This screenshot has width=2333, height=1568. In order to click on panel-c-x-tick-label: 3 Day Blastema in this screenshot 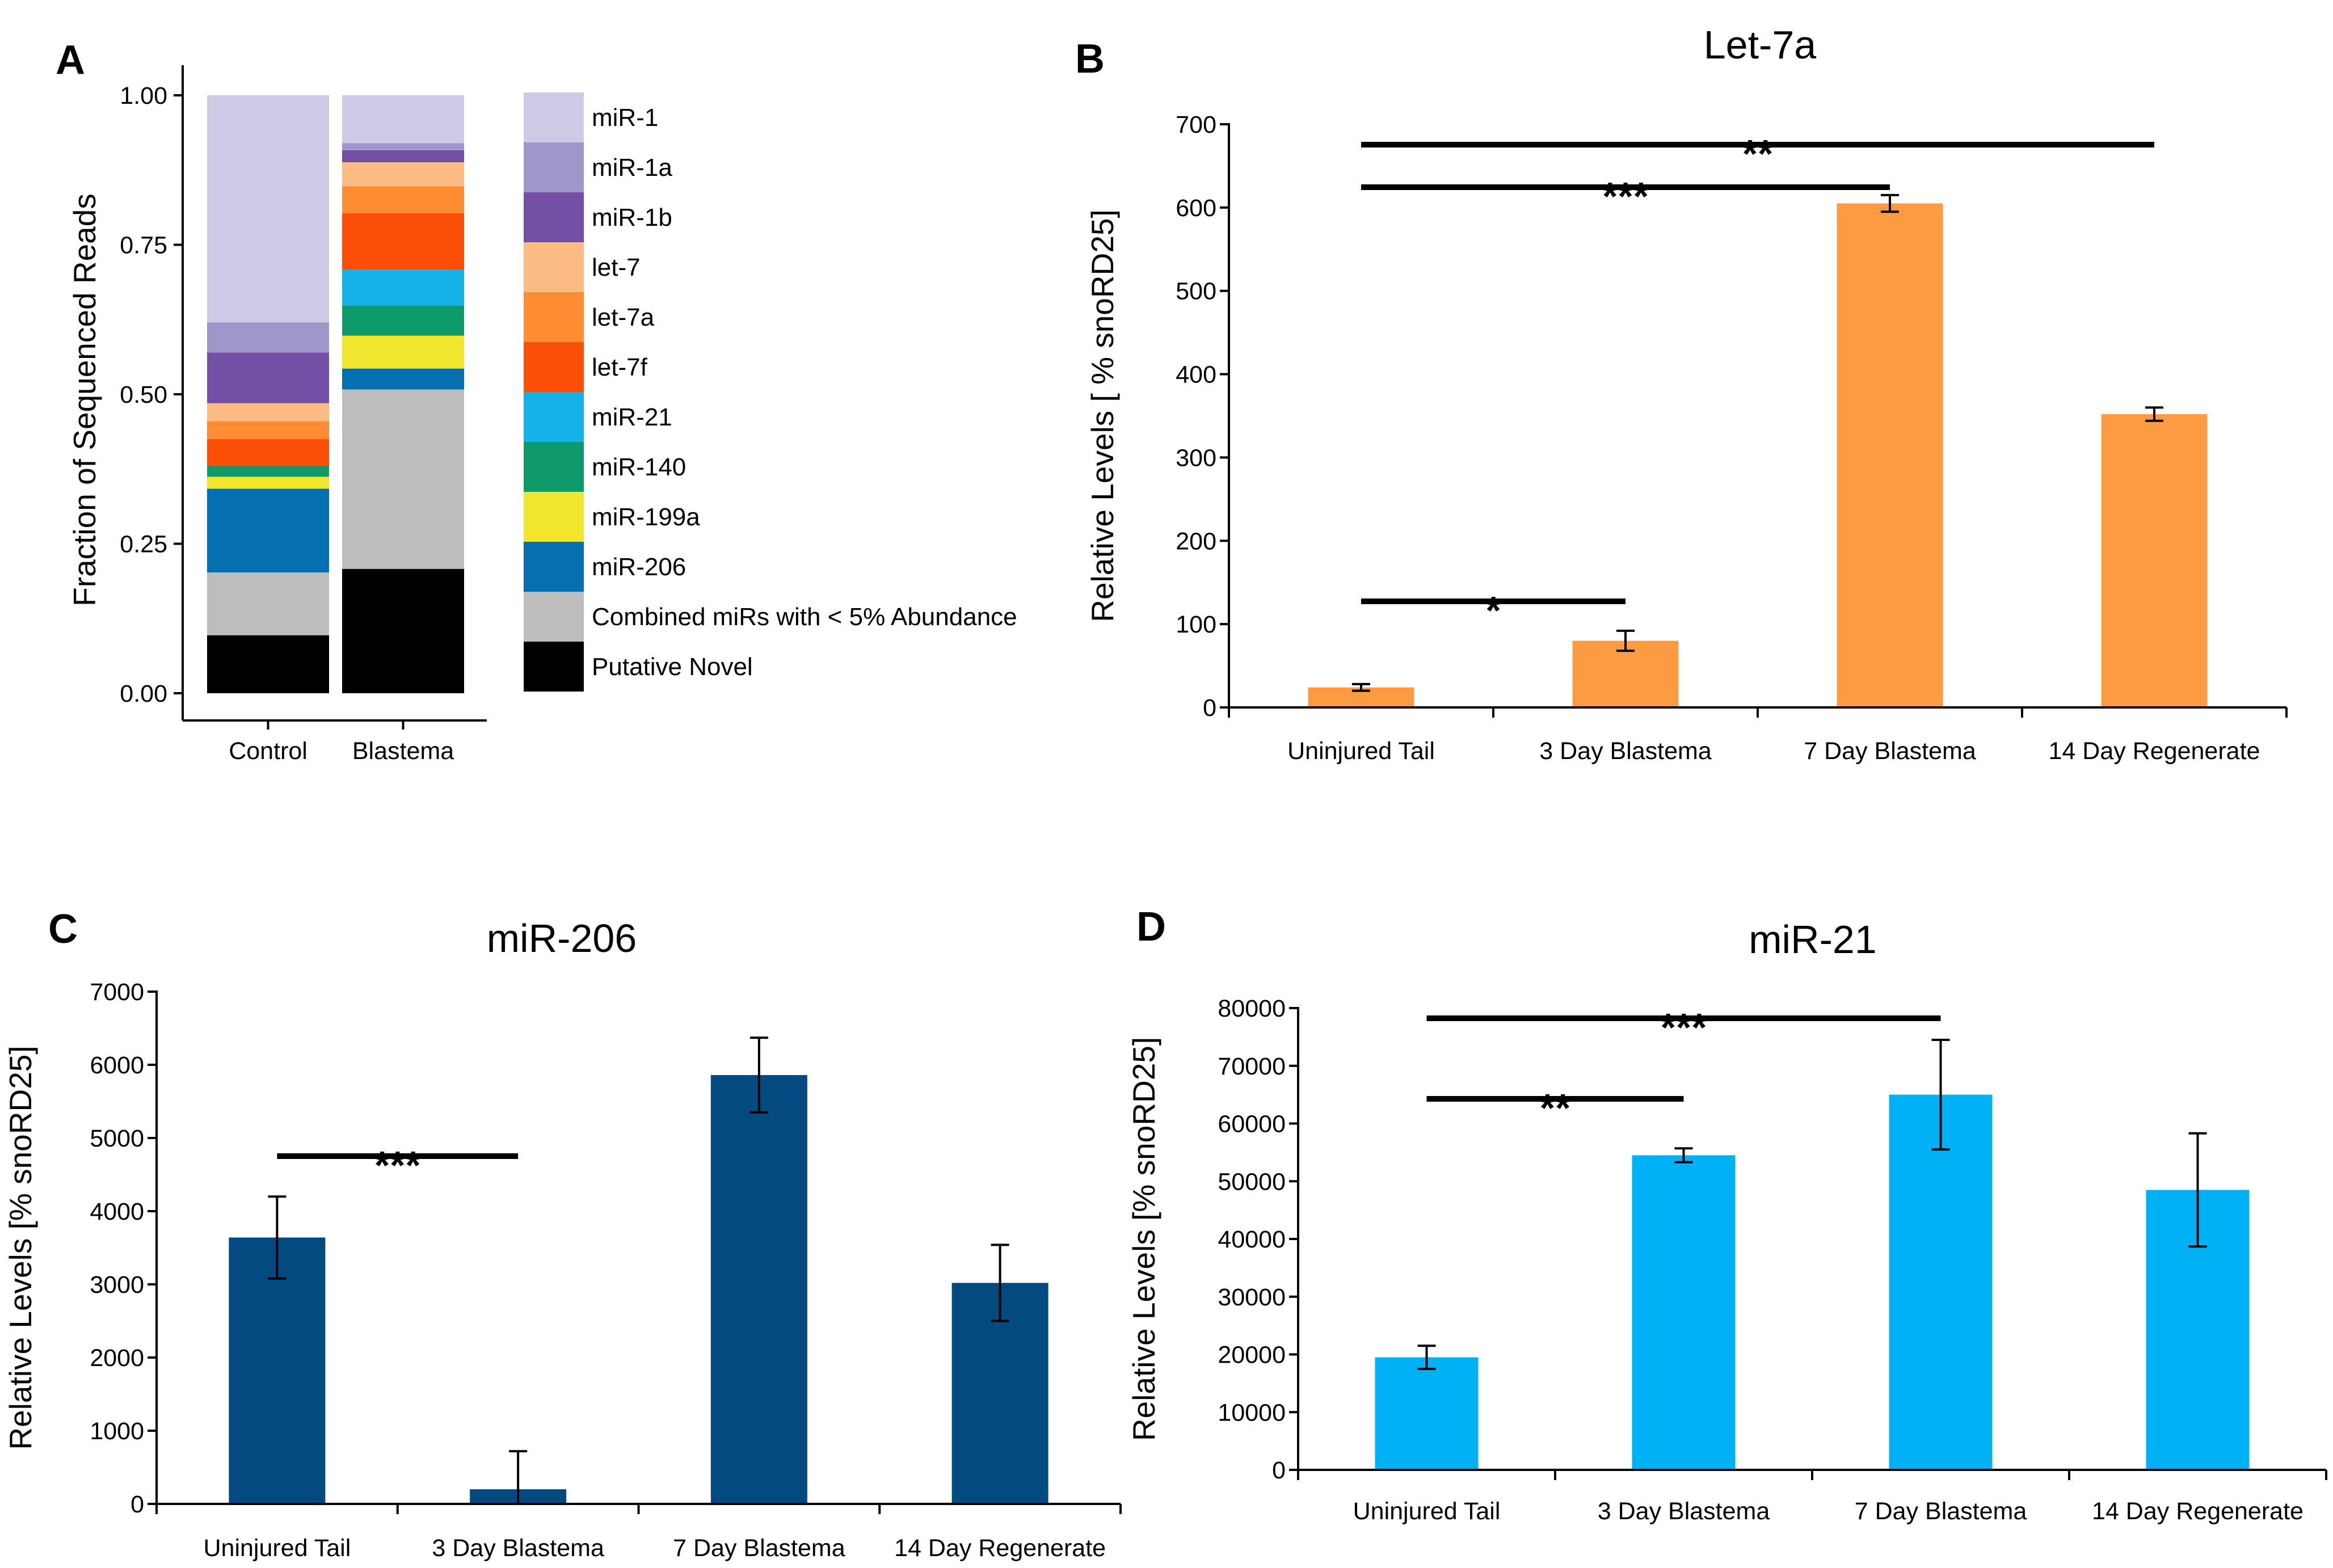, I will do `click(518, 1548)`.